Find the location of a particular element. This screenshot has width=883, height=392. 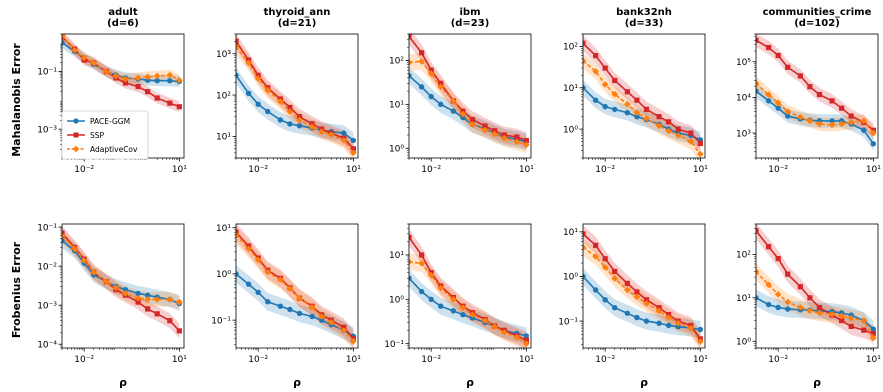

subplot-9: 10⁻² 10¹ 10⁰ 10¹ 10² ρ is located at coordinates (808, 306).